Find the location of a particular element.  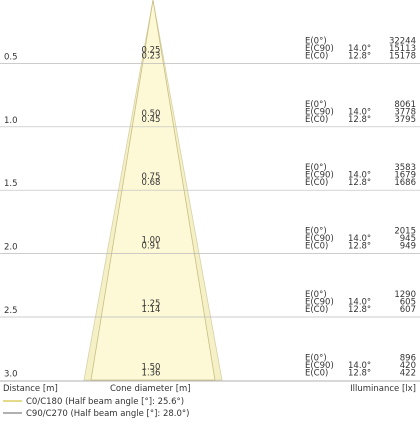

cone-diameter-c90: 0.50 is located at coordinates (151, 114).